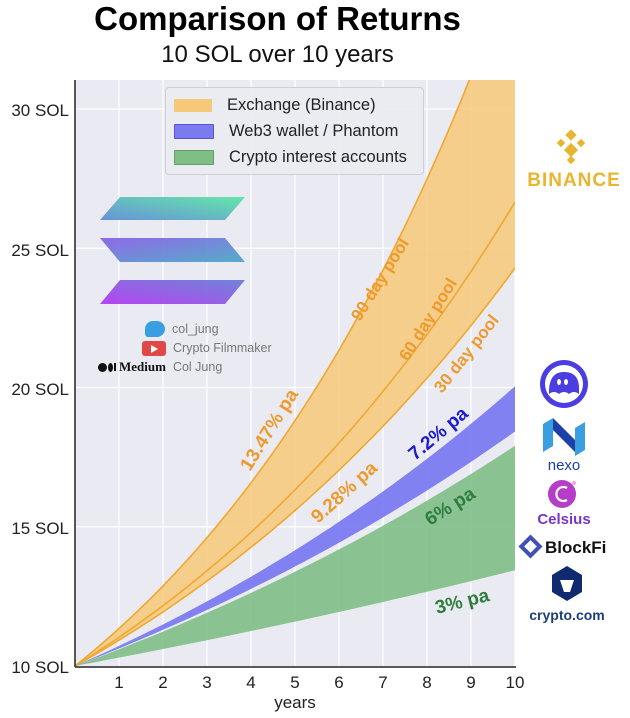 The image size is (630, 718). I want to click on legend-swatch-exchange, so click(193, 105).